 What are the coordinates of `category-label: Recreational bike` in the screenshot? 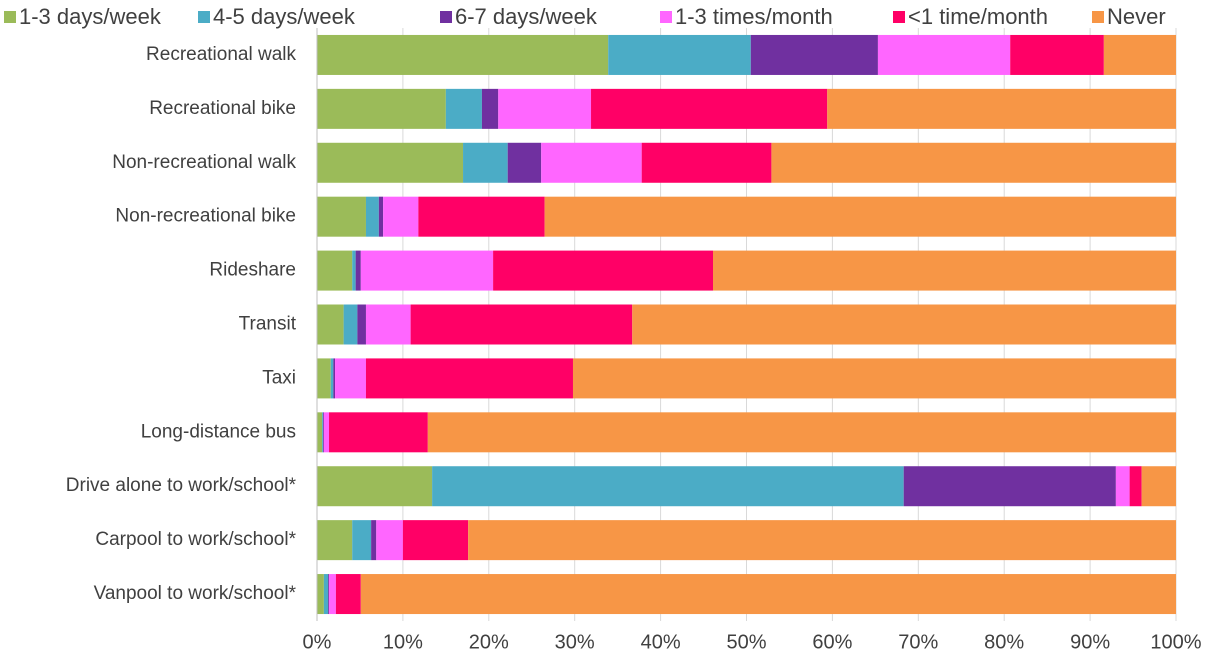 It's located at (222, 108).